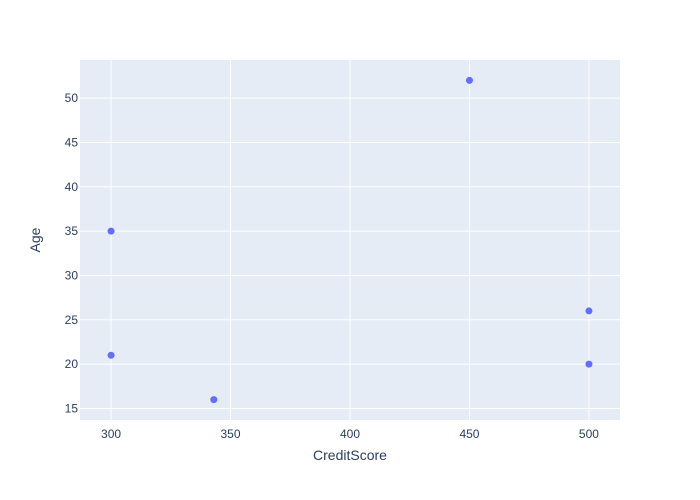 This screenshot has width=700, height=500. Describe the element at coordinates (72, 320) in the screenshot. I see `y-tick-label: 25` at that location.